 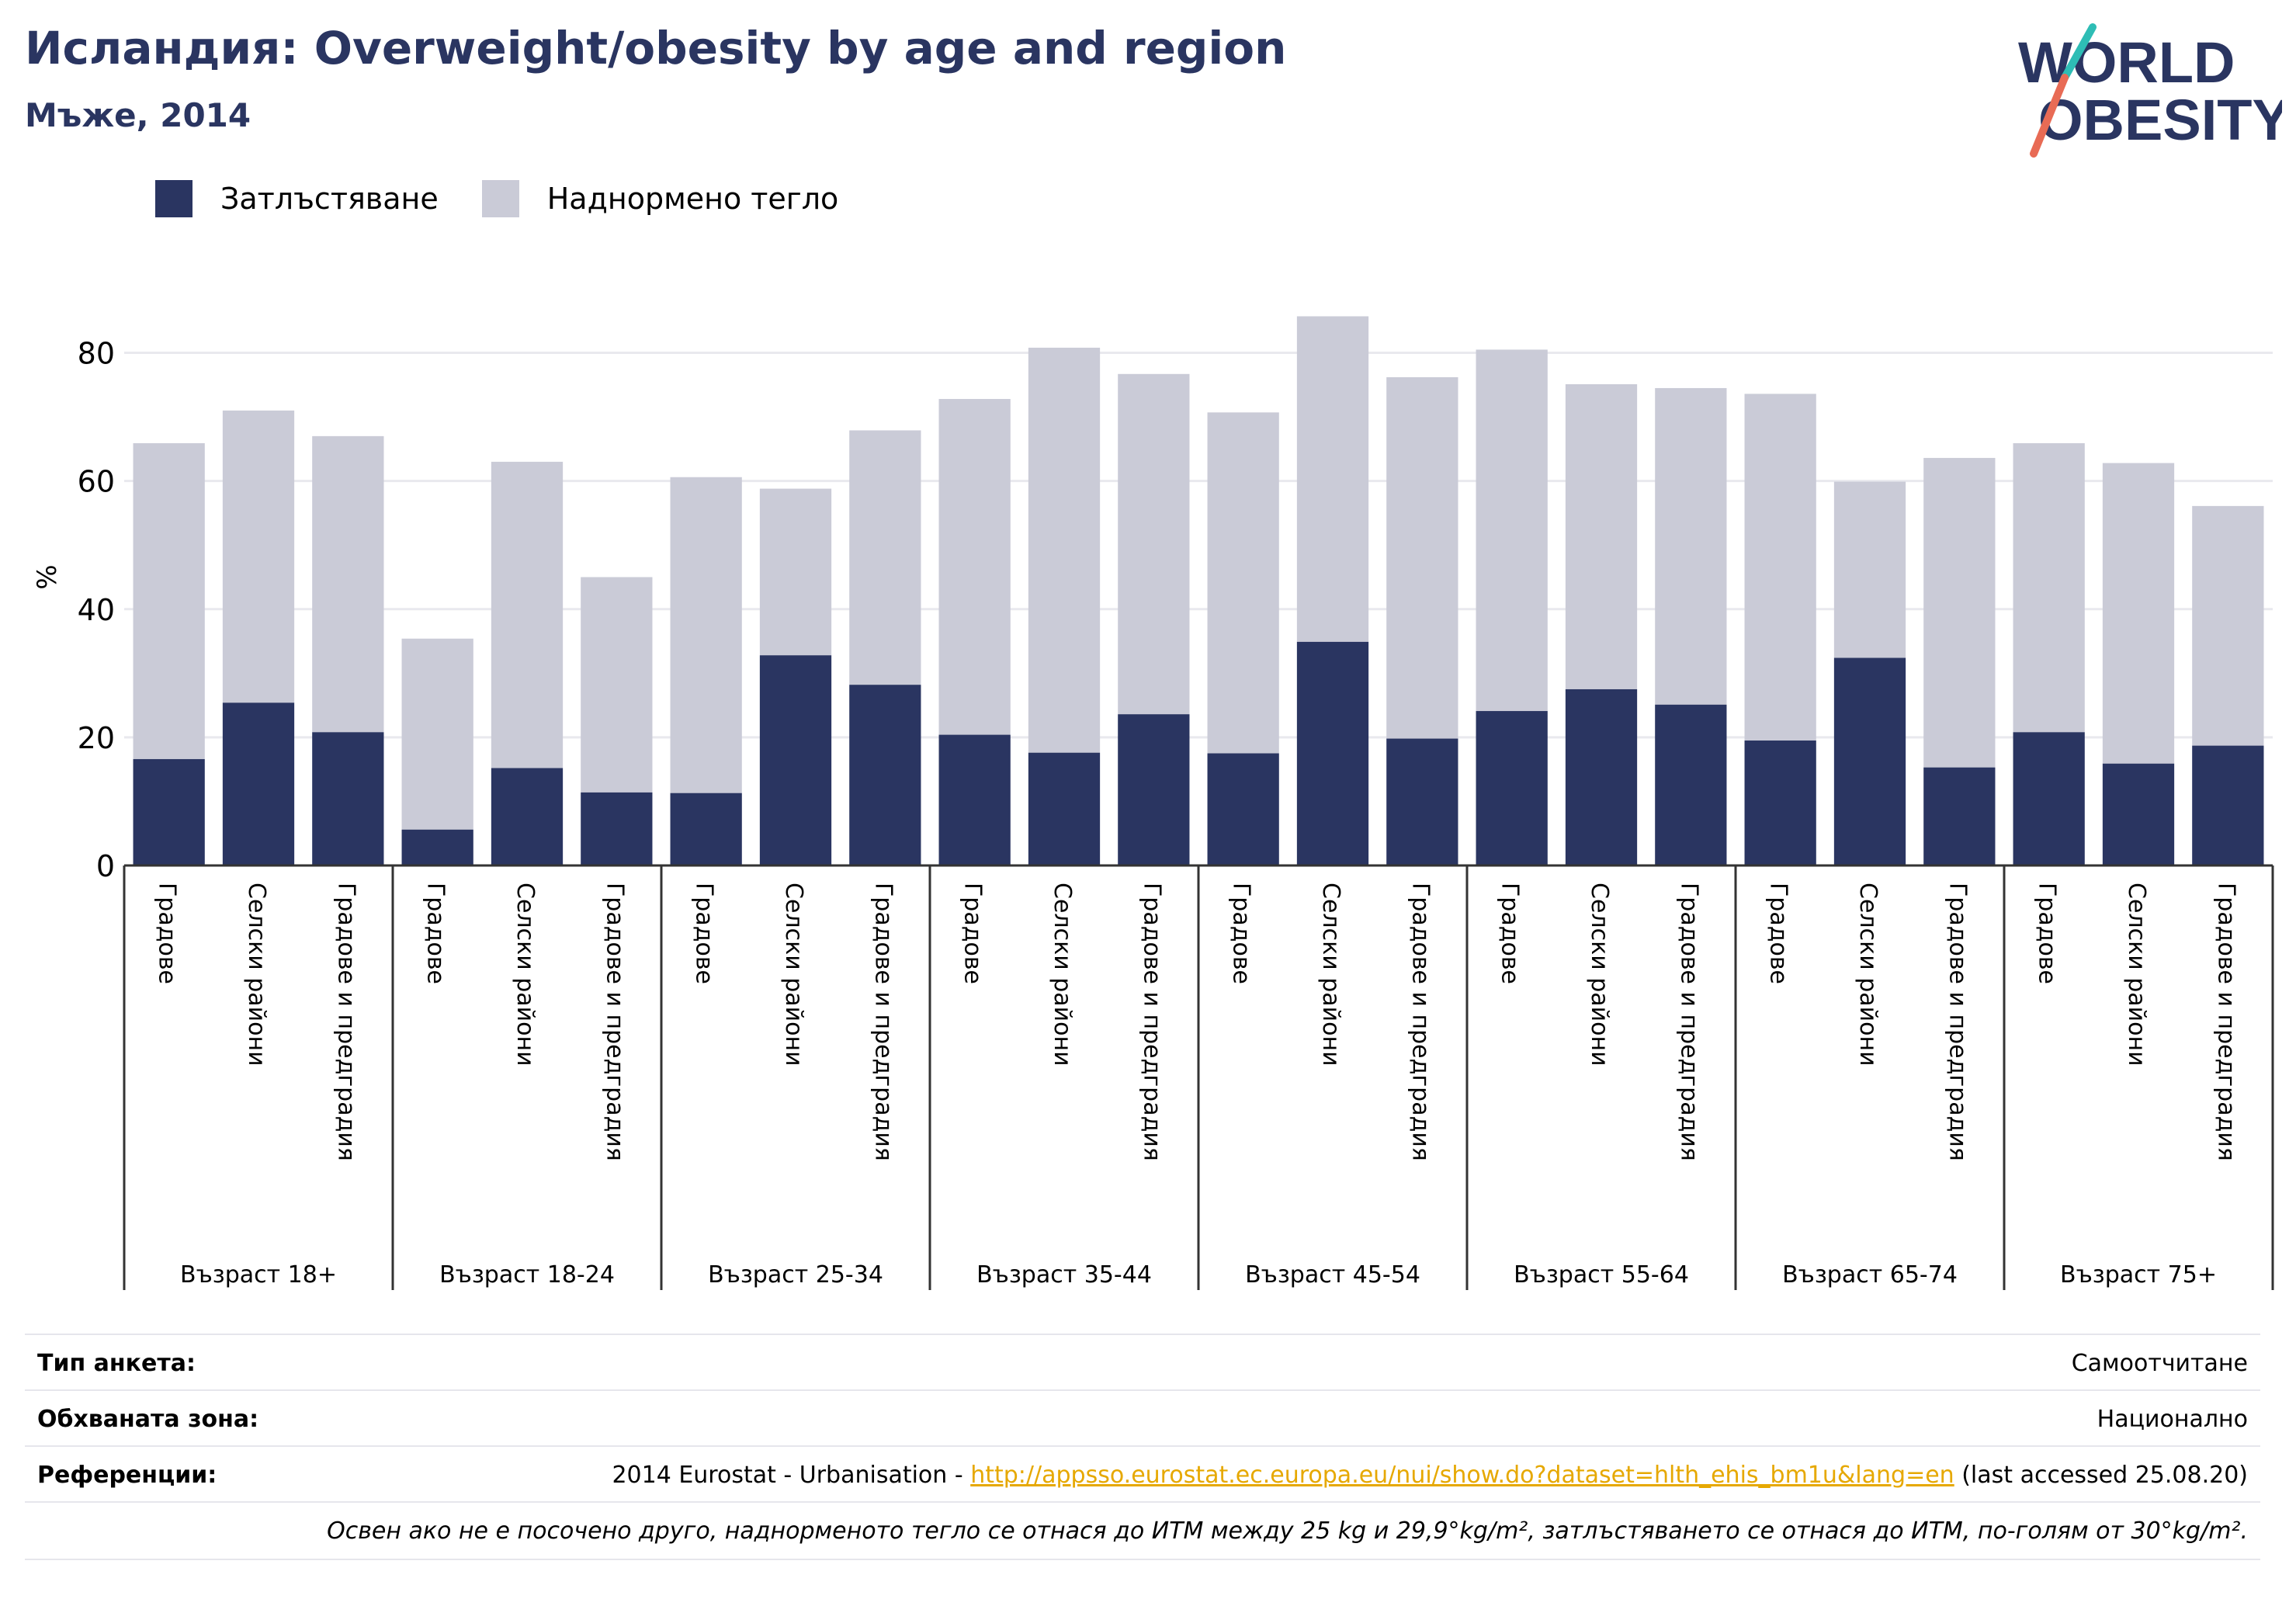 What do you see at coordinates (527, 1275) in the screenshot?
I see `x-group-label: Възраст 18-24` at bounding box center [527, 1275].